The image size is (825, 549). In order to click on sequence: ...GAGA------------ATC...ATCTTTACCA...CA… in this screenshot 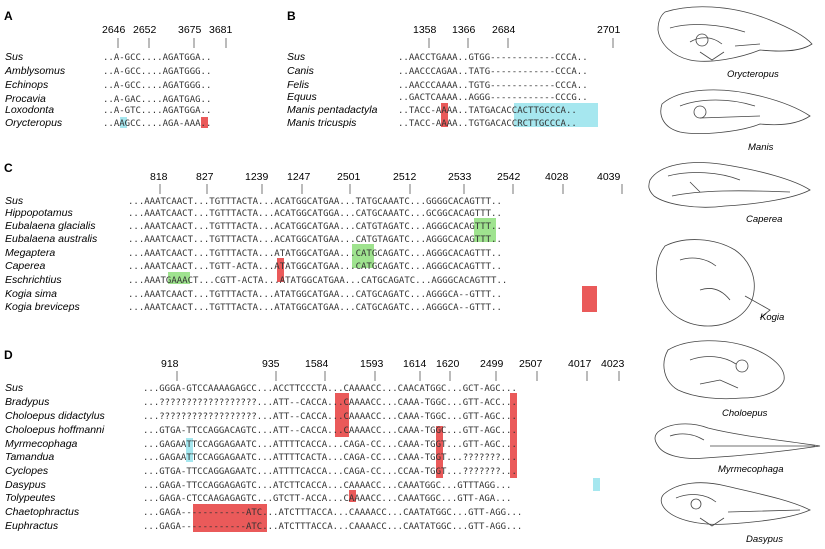, I will do `click(332, 513)`.